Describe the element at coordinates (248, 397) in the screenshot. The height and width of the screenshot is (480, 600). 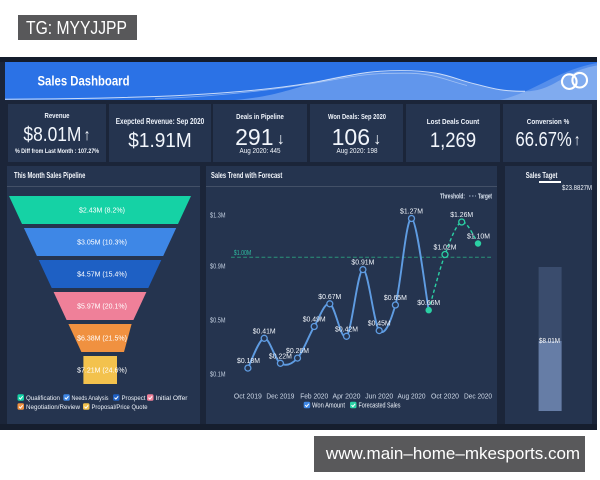
I see `svg-text: Oct 2019` at that location.